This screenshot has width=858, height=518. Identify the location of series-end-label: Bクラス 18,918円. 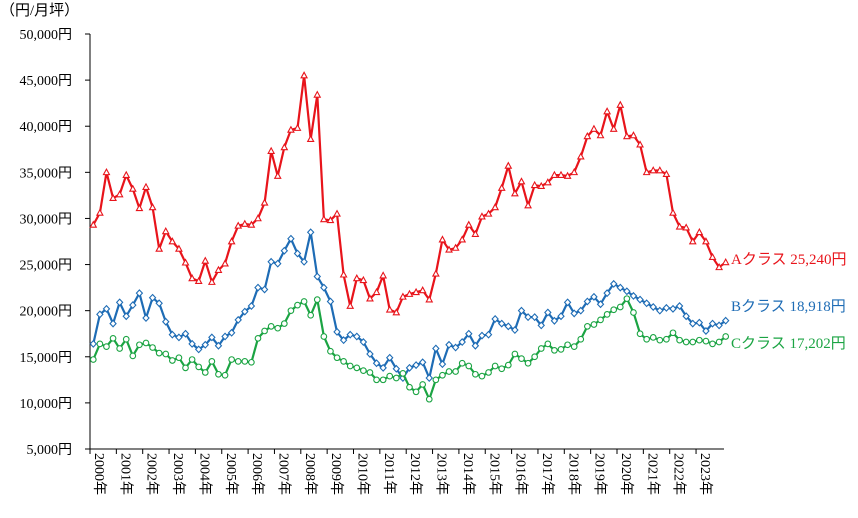
(788, 306).